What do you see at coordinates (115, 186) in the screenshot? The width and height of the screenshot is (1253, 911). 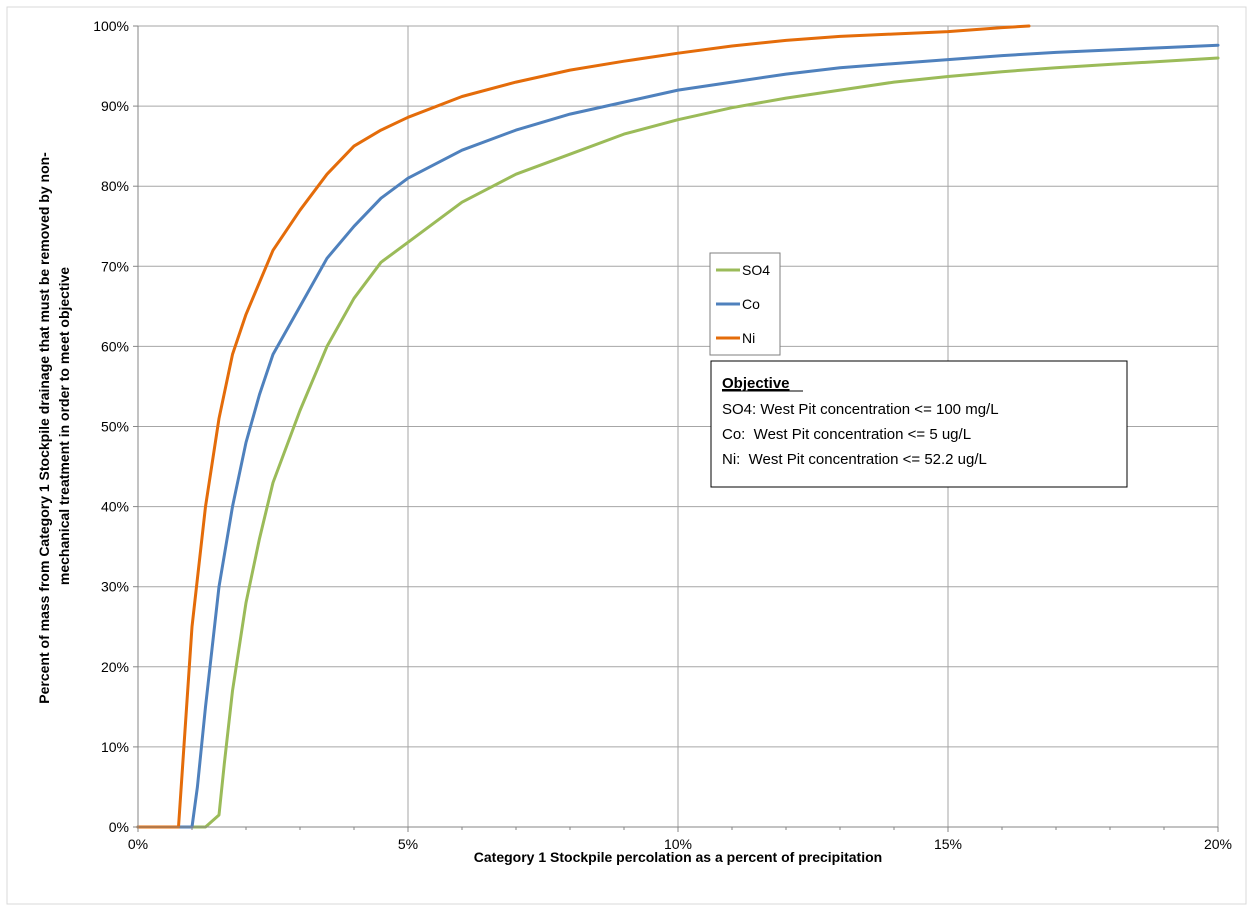 I see `y-tick-label: 80%` at bounding box center [115, 186].